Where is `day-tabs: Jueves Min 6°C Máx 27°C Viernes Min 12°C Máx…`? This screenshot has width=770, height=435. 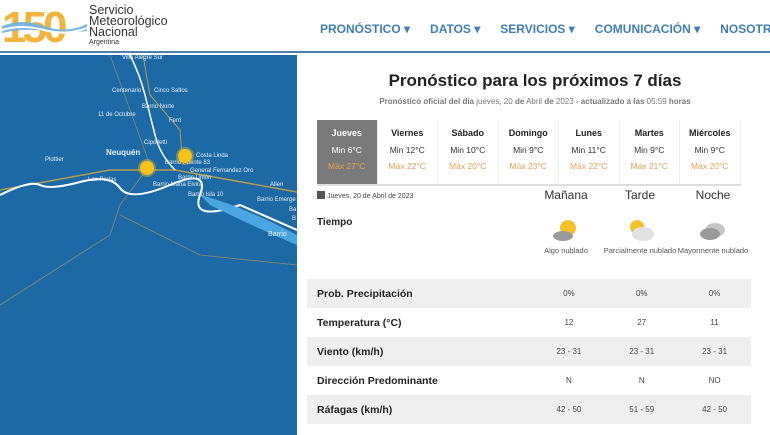 day-tabs: Jueves Min 6°C Máx 27°C Viernes Min 12°C Máx… is located at coordinates (529, 153).